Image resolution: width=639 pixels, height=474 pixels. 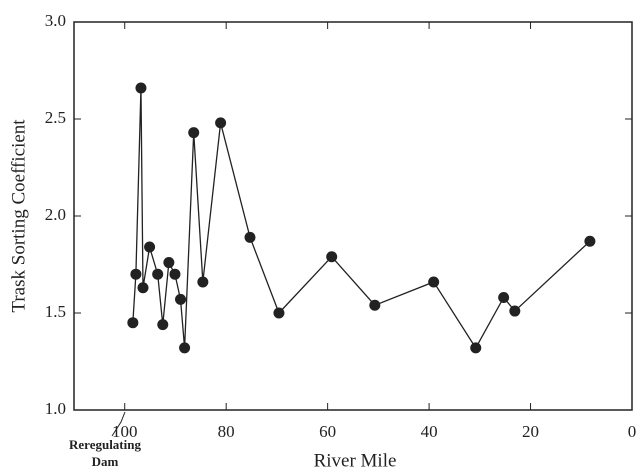 What do you see at coordinates (55, 311) in the screenshot?
I see `y-tick-label: 1.5` at bounding box center [55, 311].